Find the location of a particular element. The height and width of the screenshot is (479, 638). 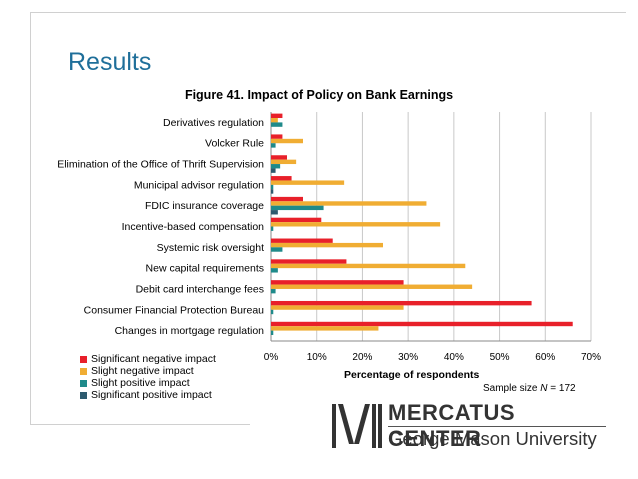

legend-item: Slight positive impact is located at coordinates (148, 383).